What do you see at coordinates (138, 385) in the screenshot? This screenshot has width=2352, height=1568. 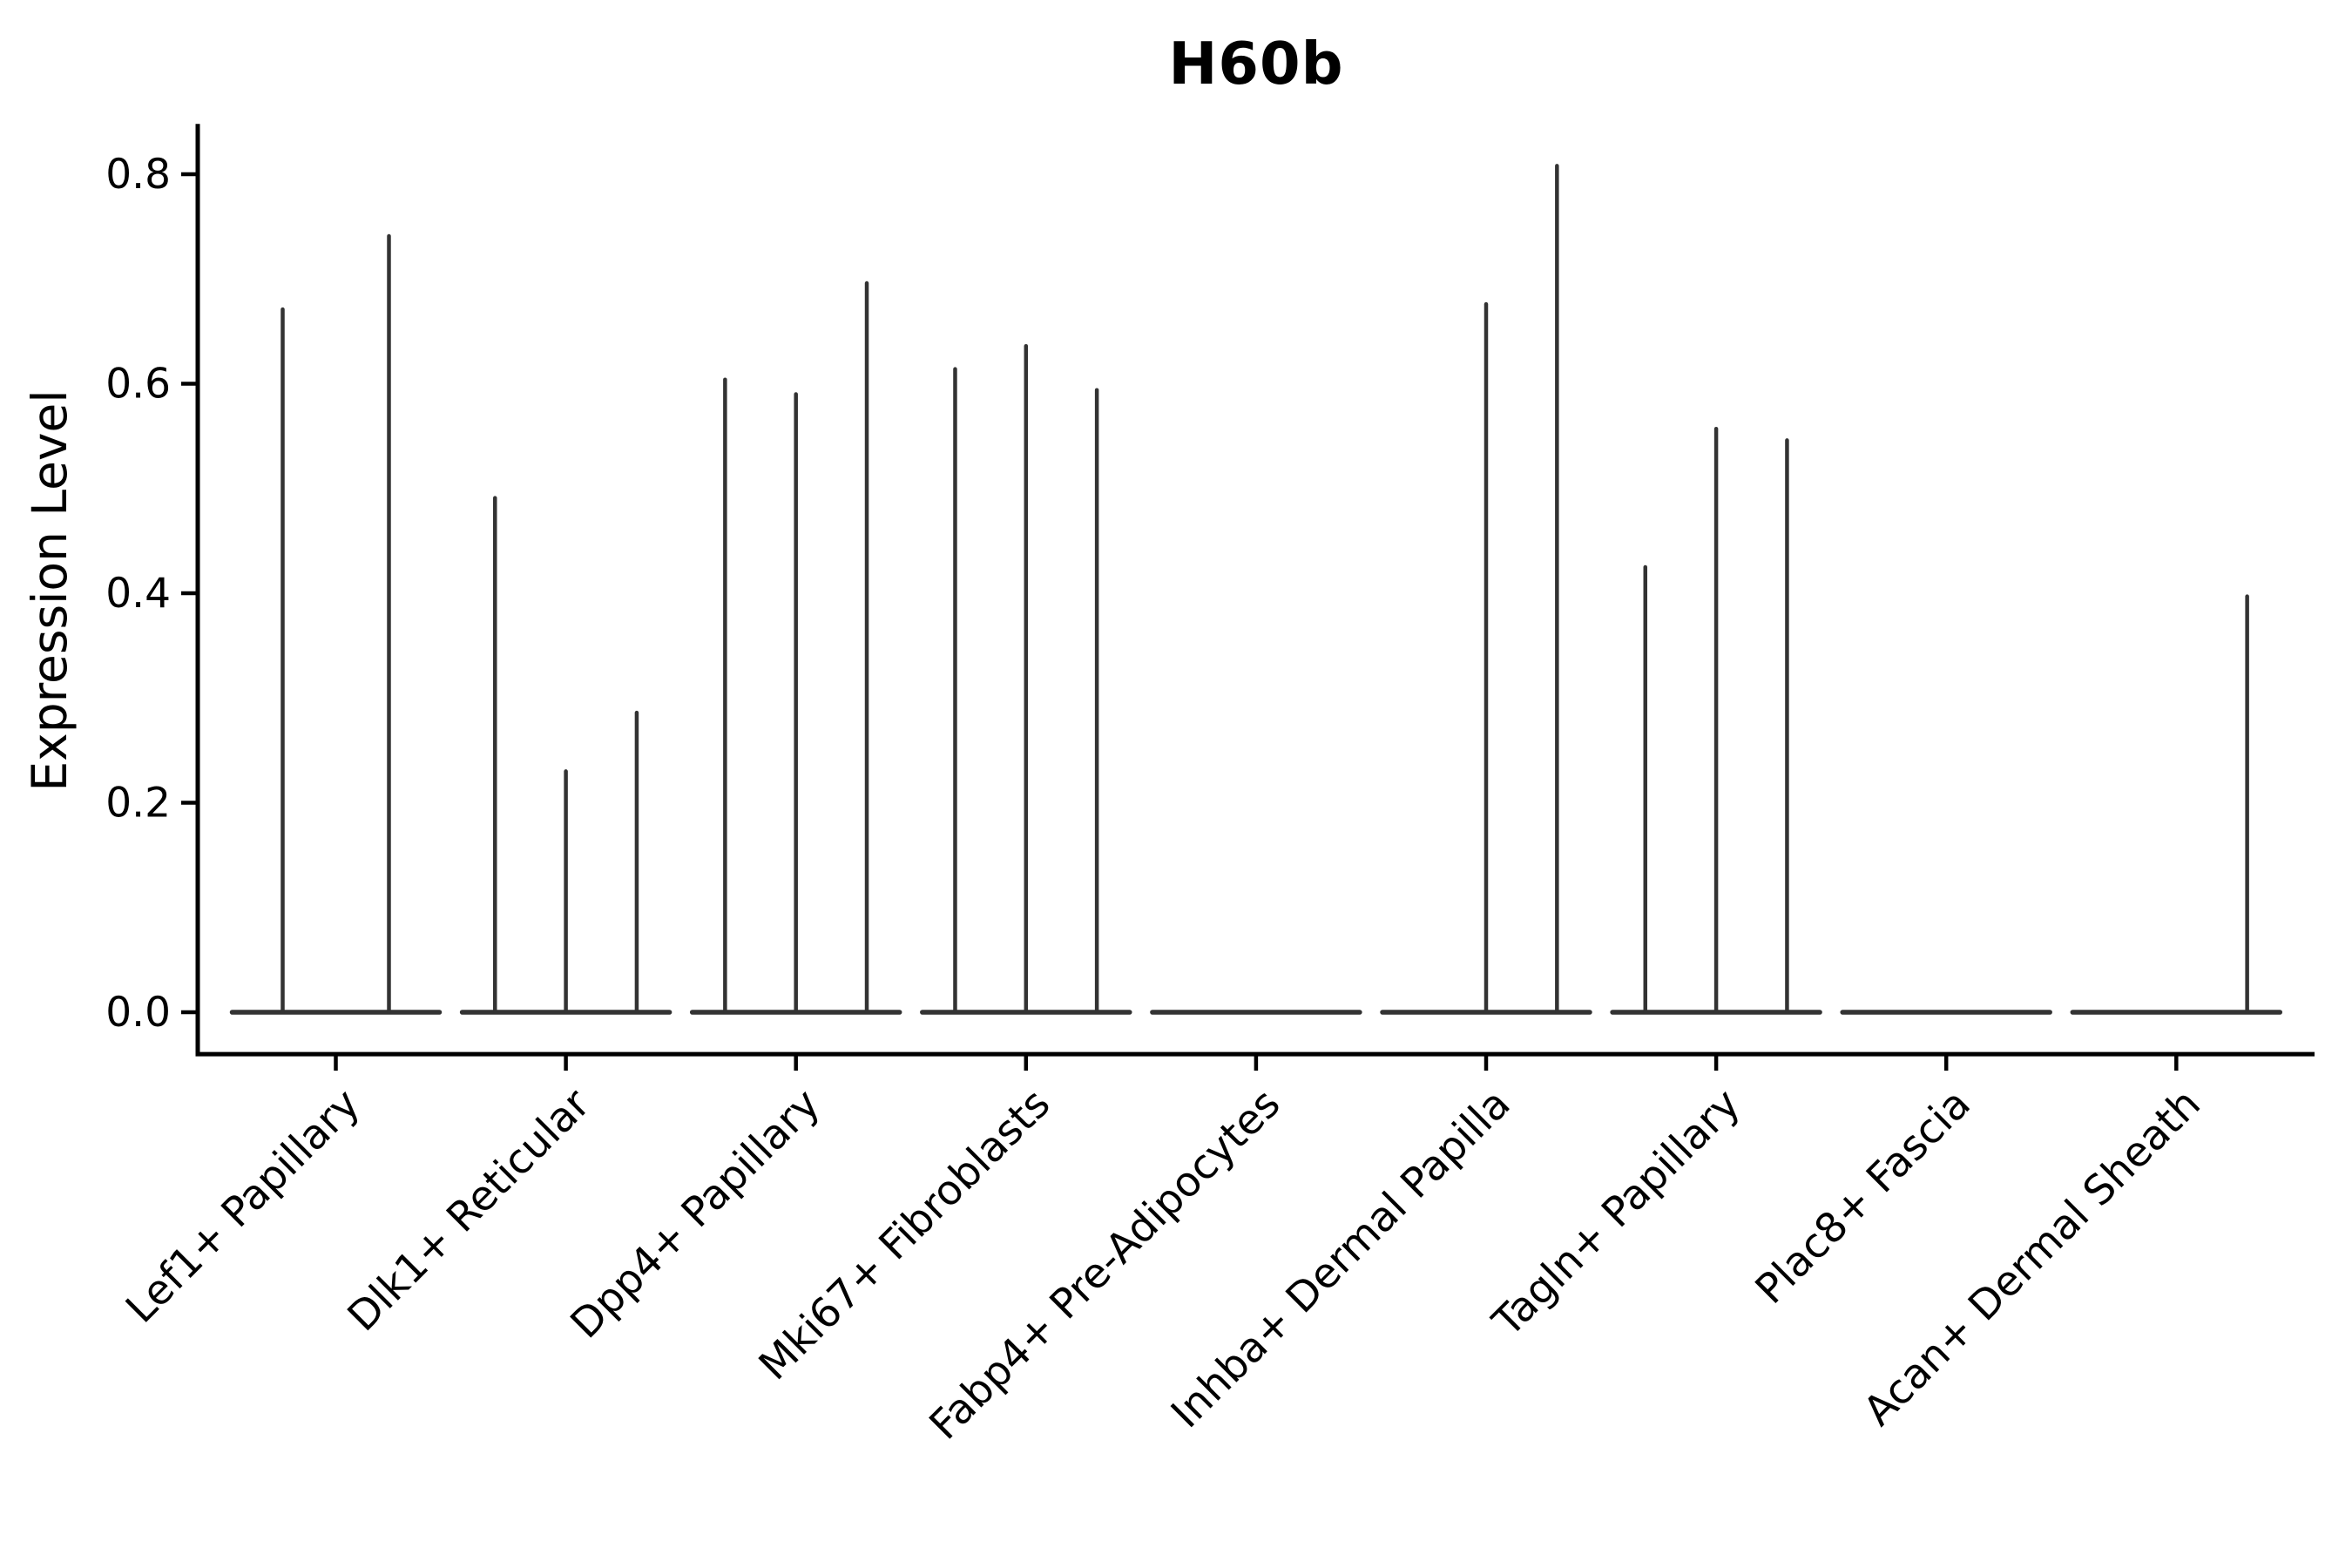 I see `y-tick-label: 0.6` at bounding box center [138, 385].